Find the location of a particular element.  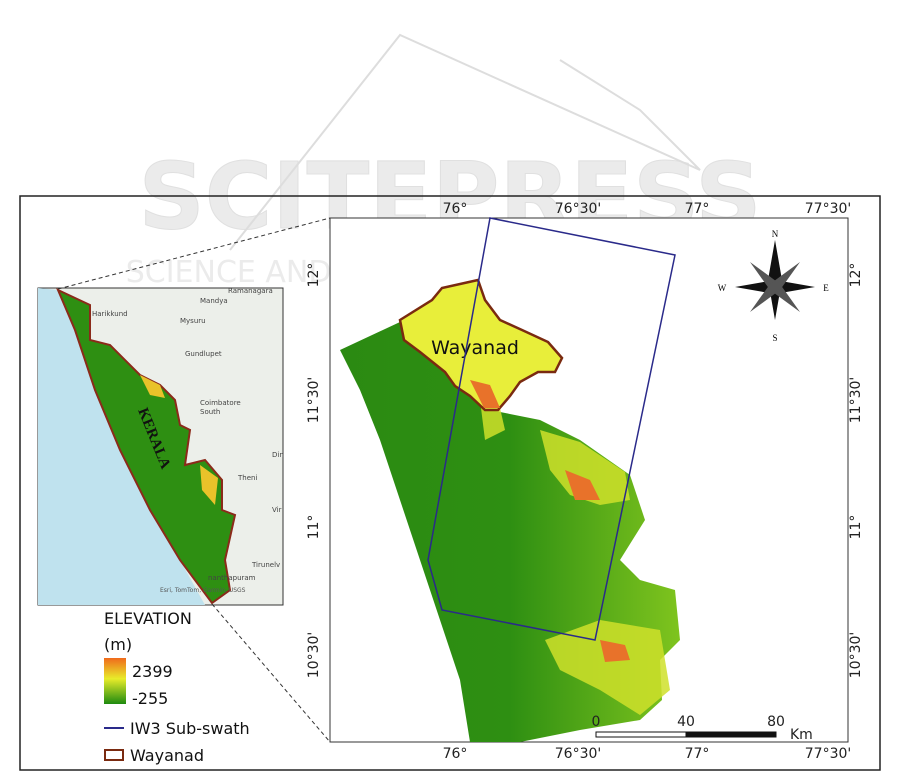

inset-kerala is located at coordinates (146, 446).